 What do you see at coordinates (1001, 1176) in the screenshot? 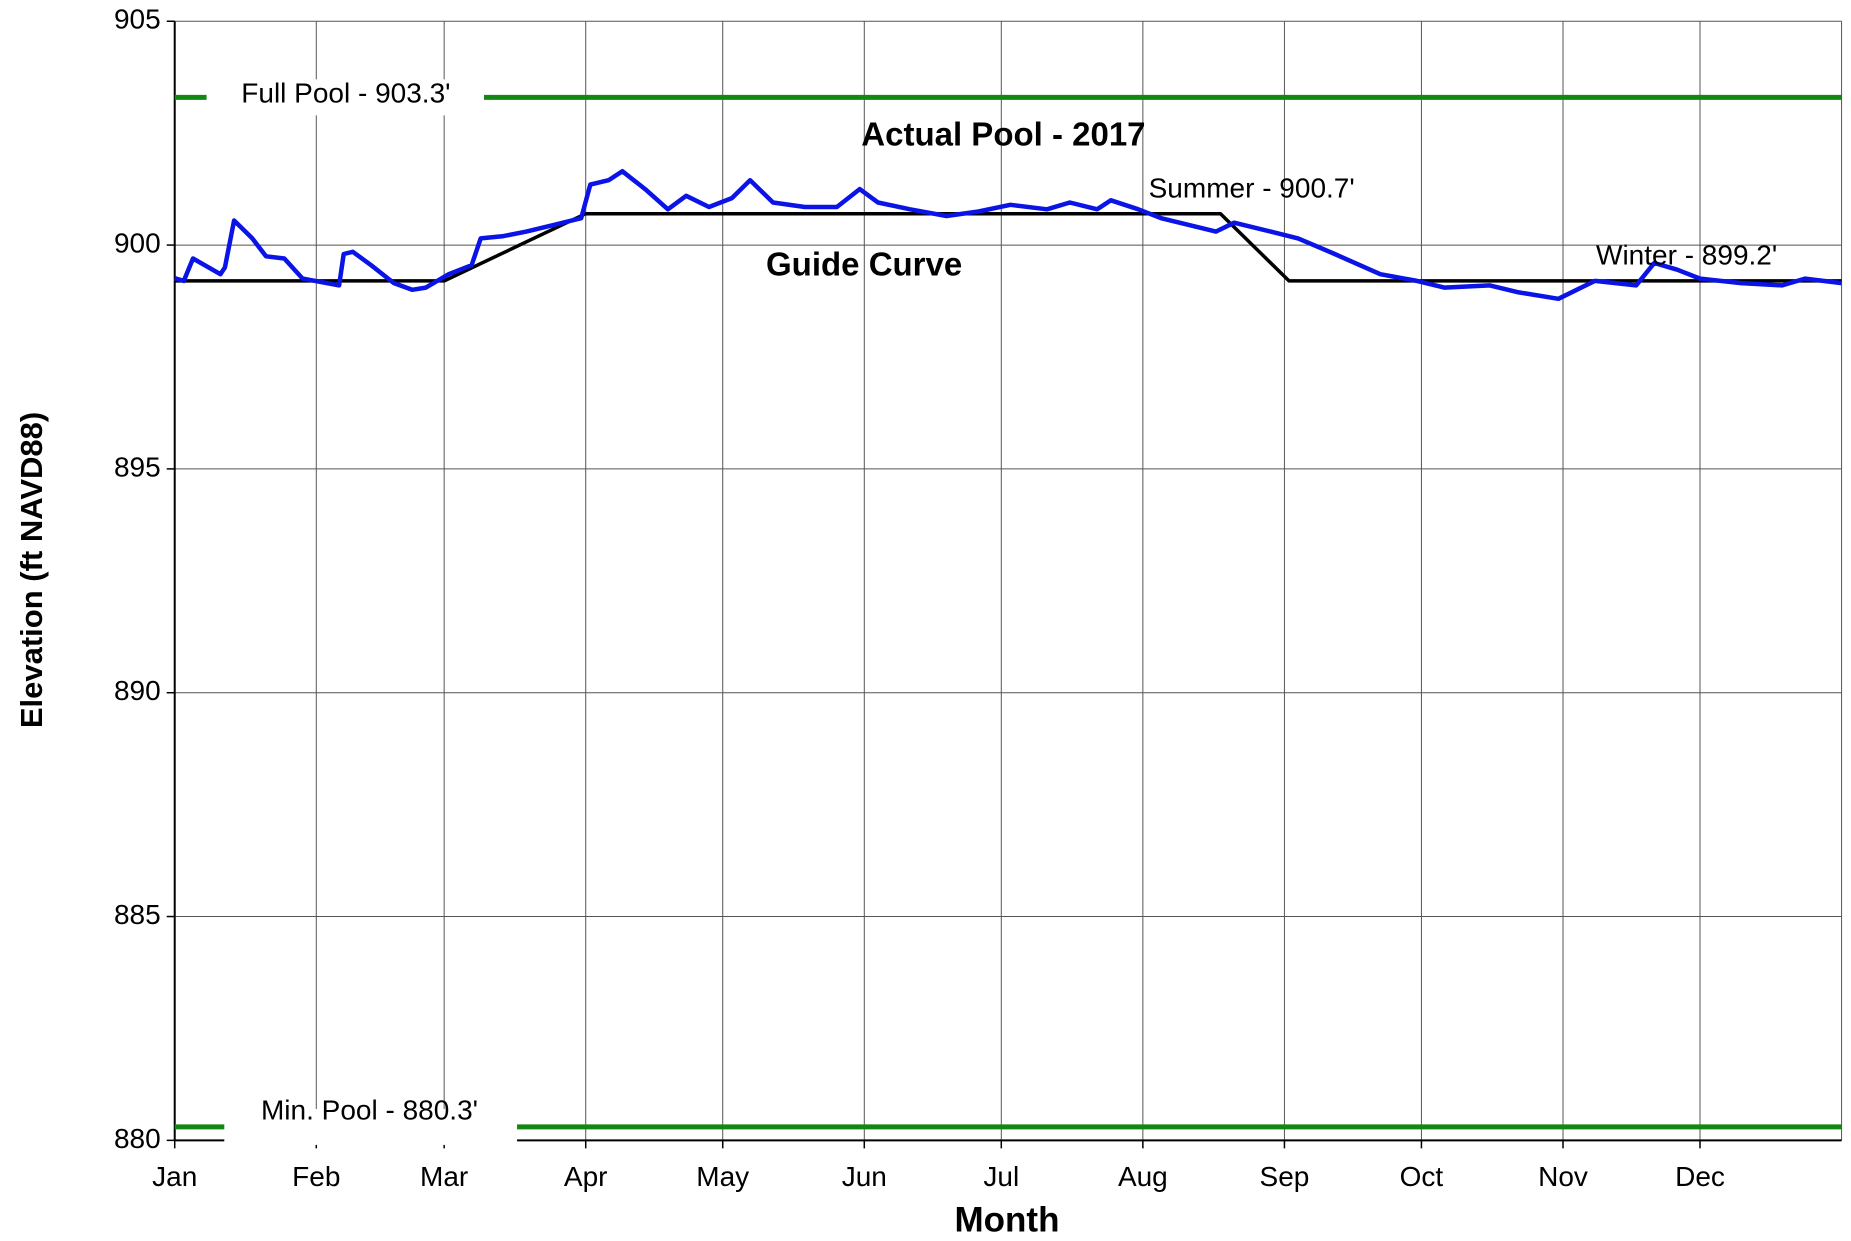
I see `x-tick-label: Jul` at bounding box center [1001, 1176].